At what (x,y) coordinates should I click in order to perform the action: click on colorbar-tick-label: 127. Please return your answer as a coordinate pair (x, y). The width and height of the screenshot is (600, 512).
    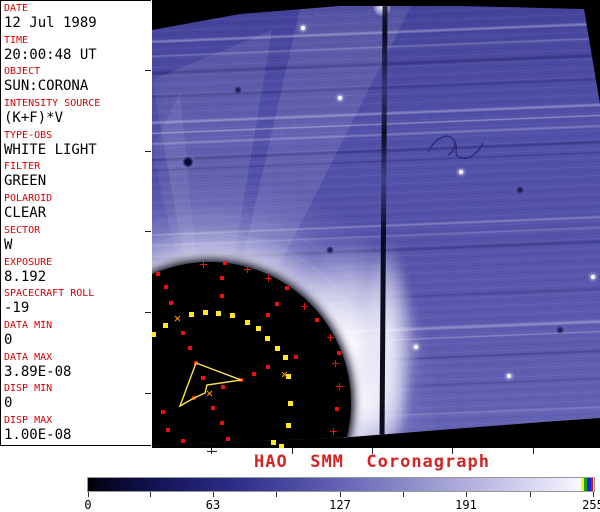
    Looking at the image, I should click on (340, 505).